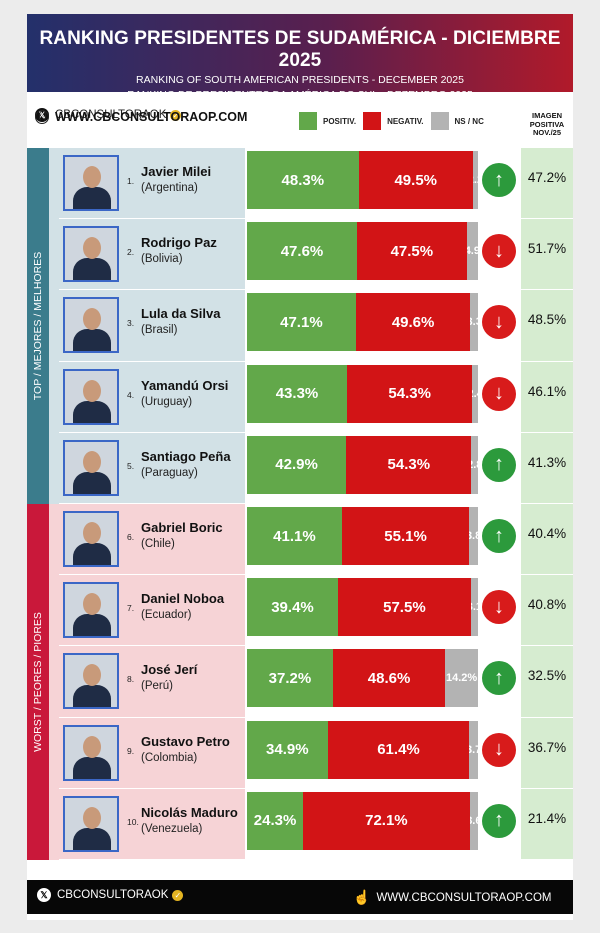 This screenshot has width=600, height=933. I want to click on bar-segment-negative: 57.5%, so click(404, 607).